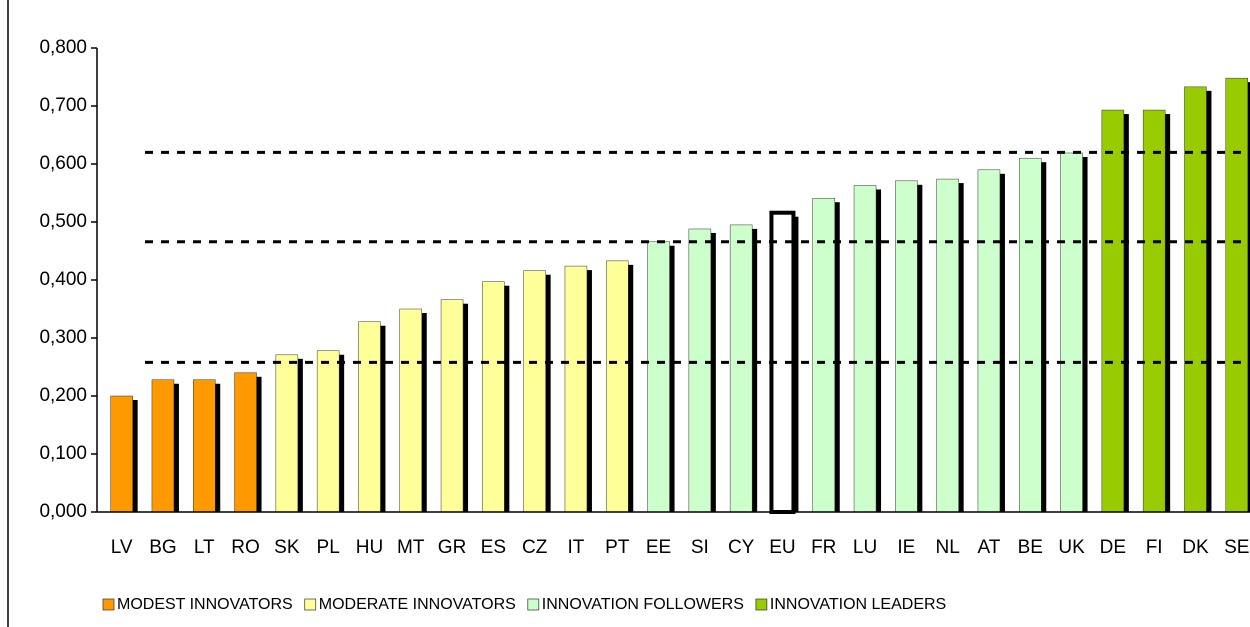 The height and width of the screenshot is (627, 1250). What do you see at coordinates (1236, 547) in the screenshot?
I see `x-tick-label: SE` at bounding box center [1236, 547].